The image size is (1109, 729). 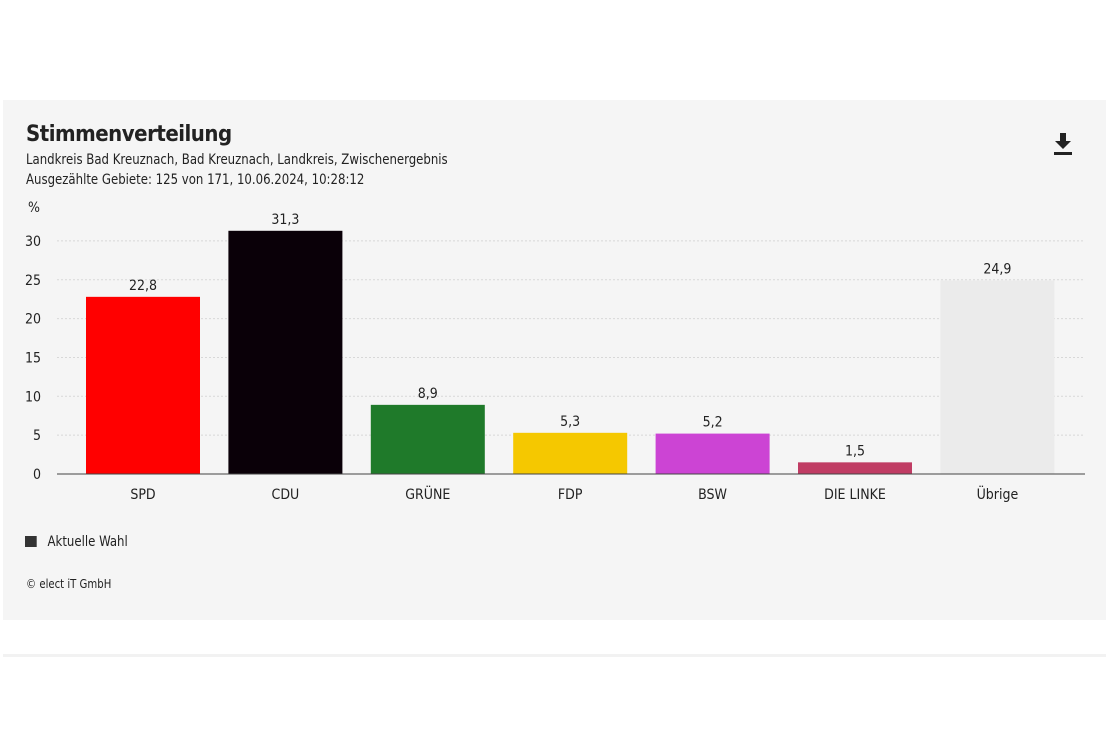 I want to click on data-label: 5,2, so click(x=713, y=423).